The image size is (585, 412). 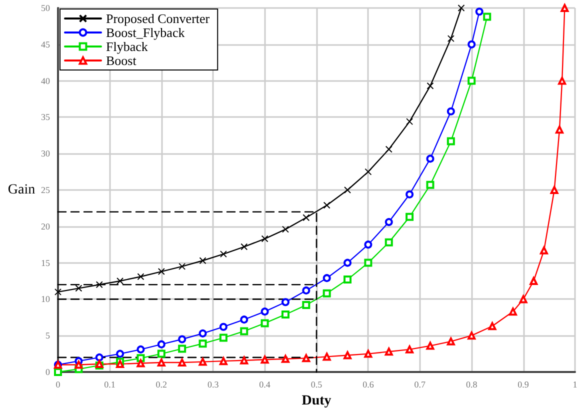 What do you see at coordinates (524, 385) in the screenshot?
I see `x-tick-label: 0.9` at bounding box center [524, 385].